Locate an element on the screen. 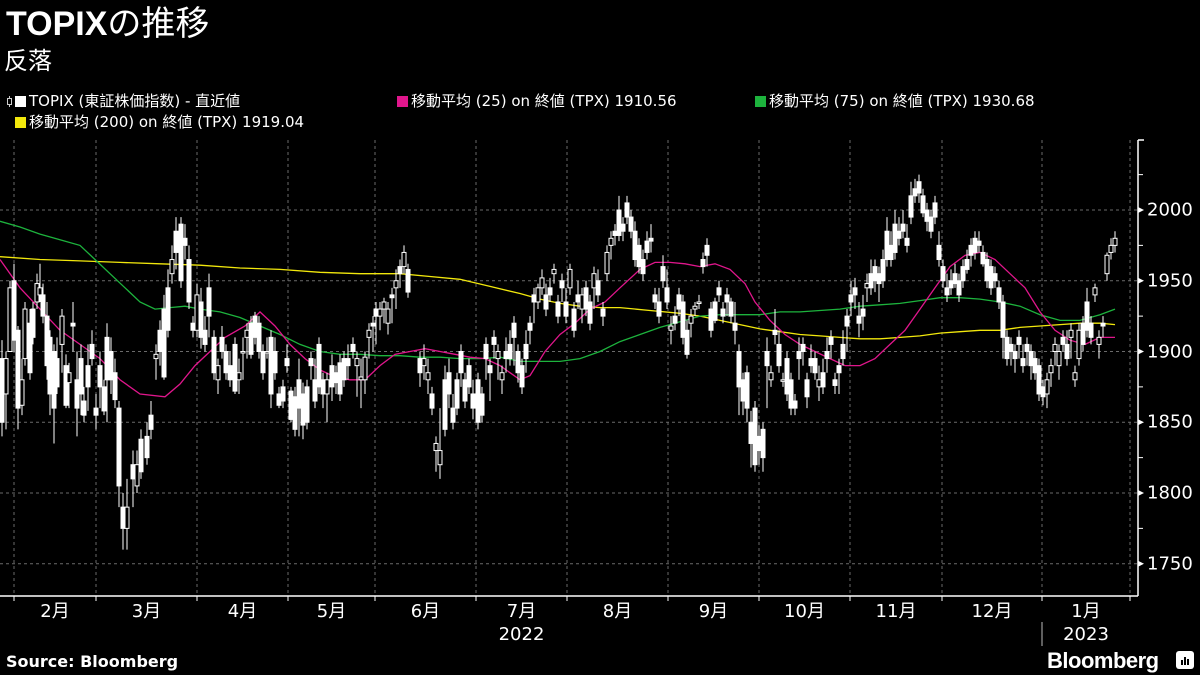 The height and width of the screenshot is (675, 1200). x-tick-label: 4月 is located at coordinates (242, 611).